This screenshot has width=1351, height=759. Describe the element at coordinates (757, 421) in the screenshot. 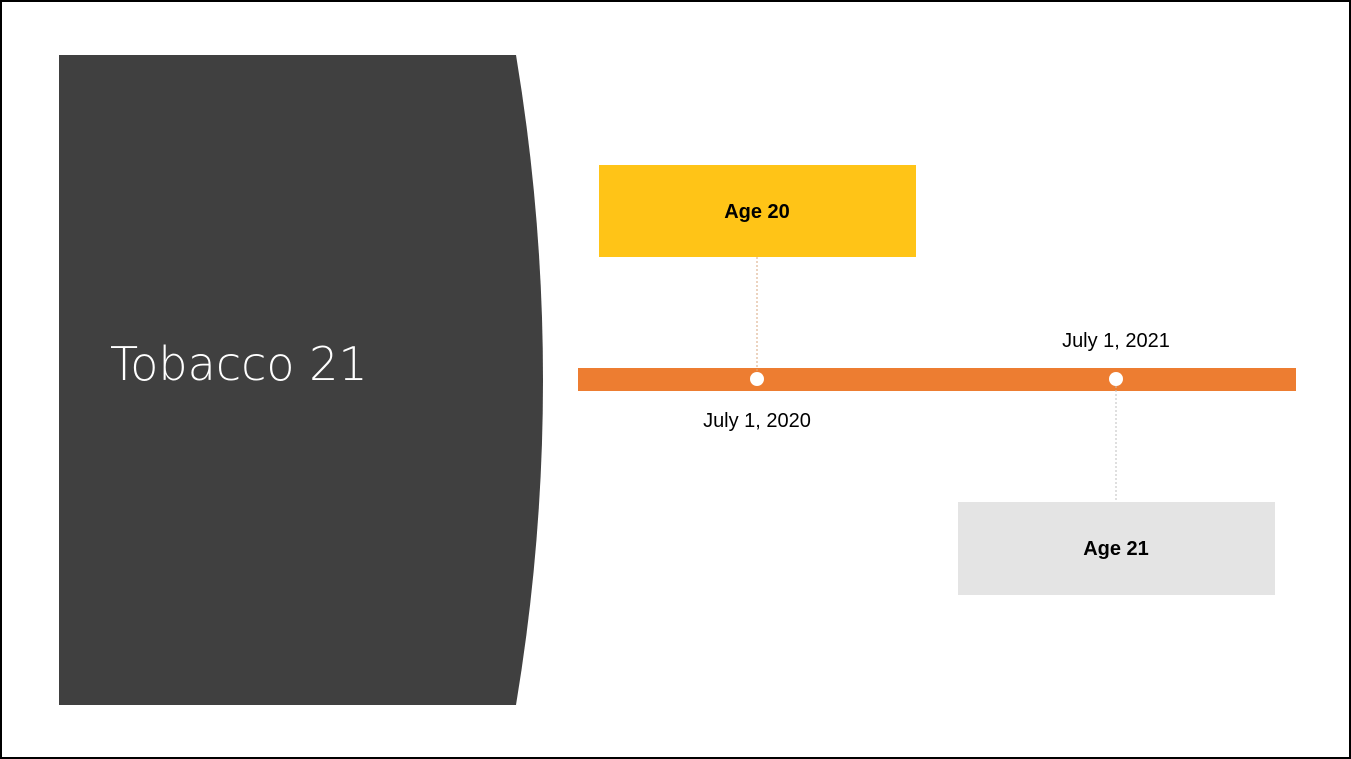

I see `milestone-date: July 1, 2020` at that location.